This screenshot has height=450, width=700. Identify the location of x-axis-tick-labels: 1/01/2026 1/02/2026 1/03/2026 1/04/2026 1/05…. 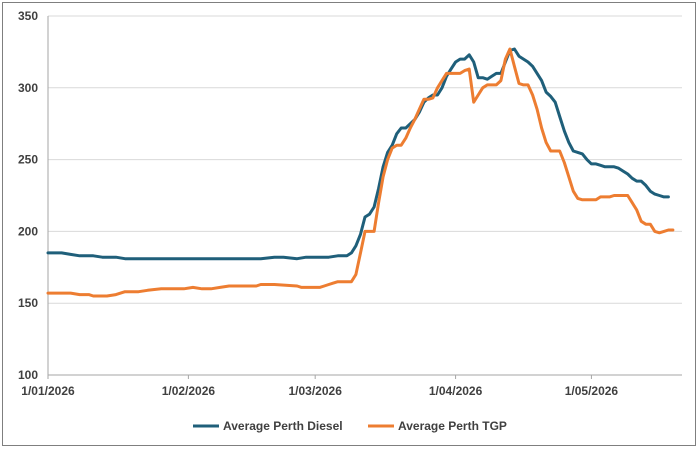
(319, 391).